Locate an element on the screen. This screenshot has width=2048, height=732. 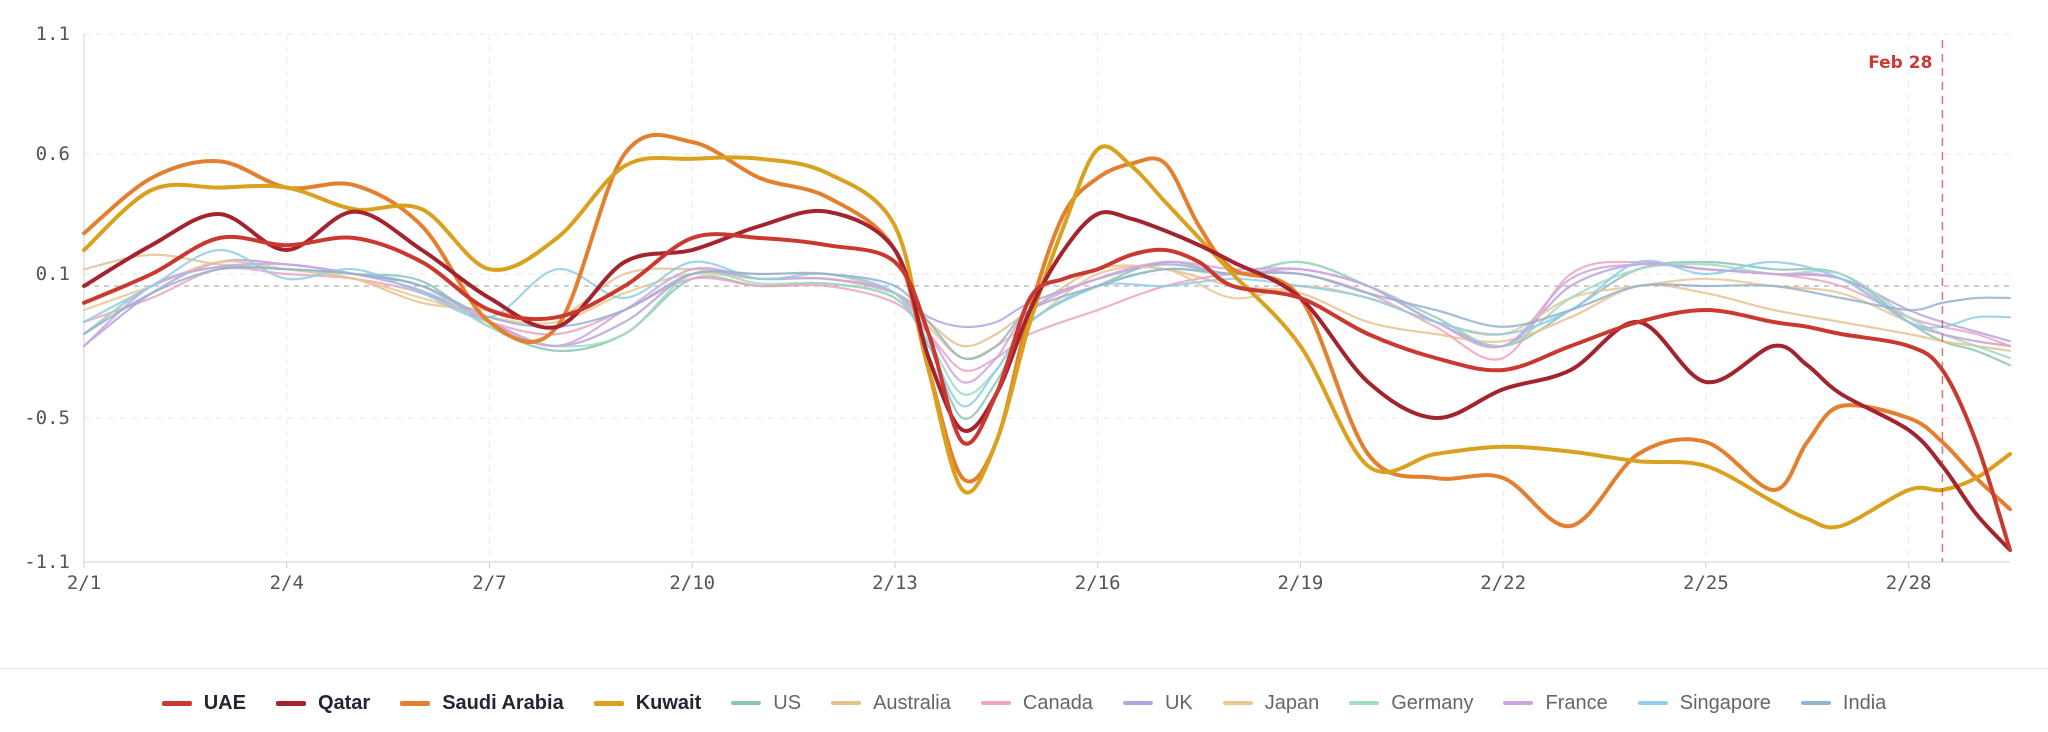
annotation-label: Feb 28 is located at coordinates (1900, 63).